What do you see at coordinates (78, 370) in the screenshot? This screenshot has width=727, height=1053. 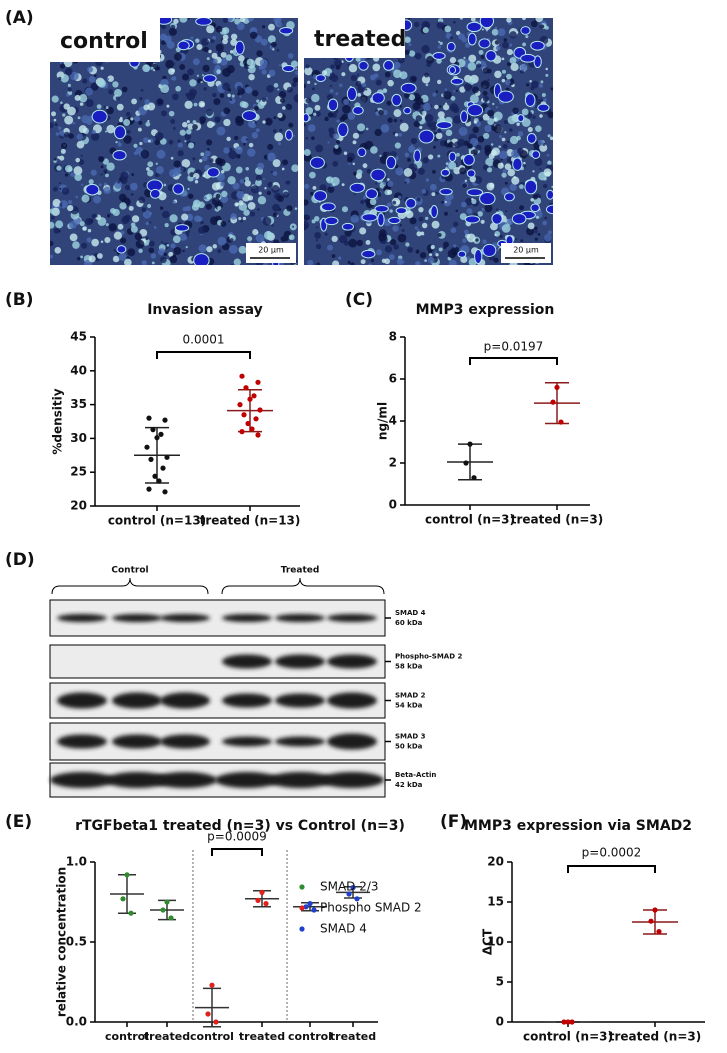 I see `y-tick-label: 40` at bounding box center [78, 370].